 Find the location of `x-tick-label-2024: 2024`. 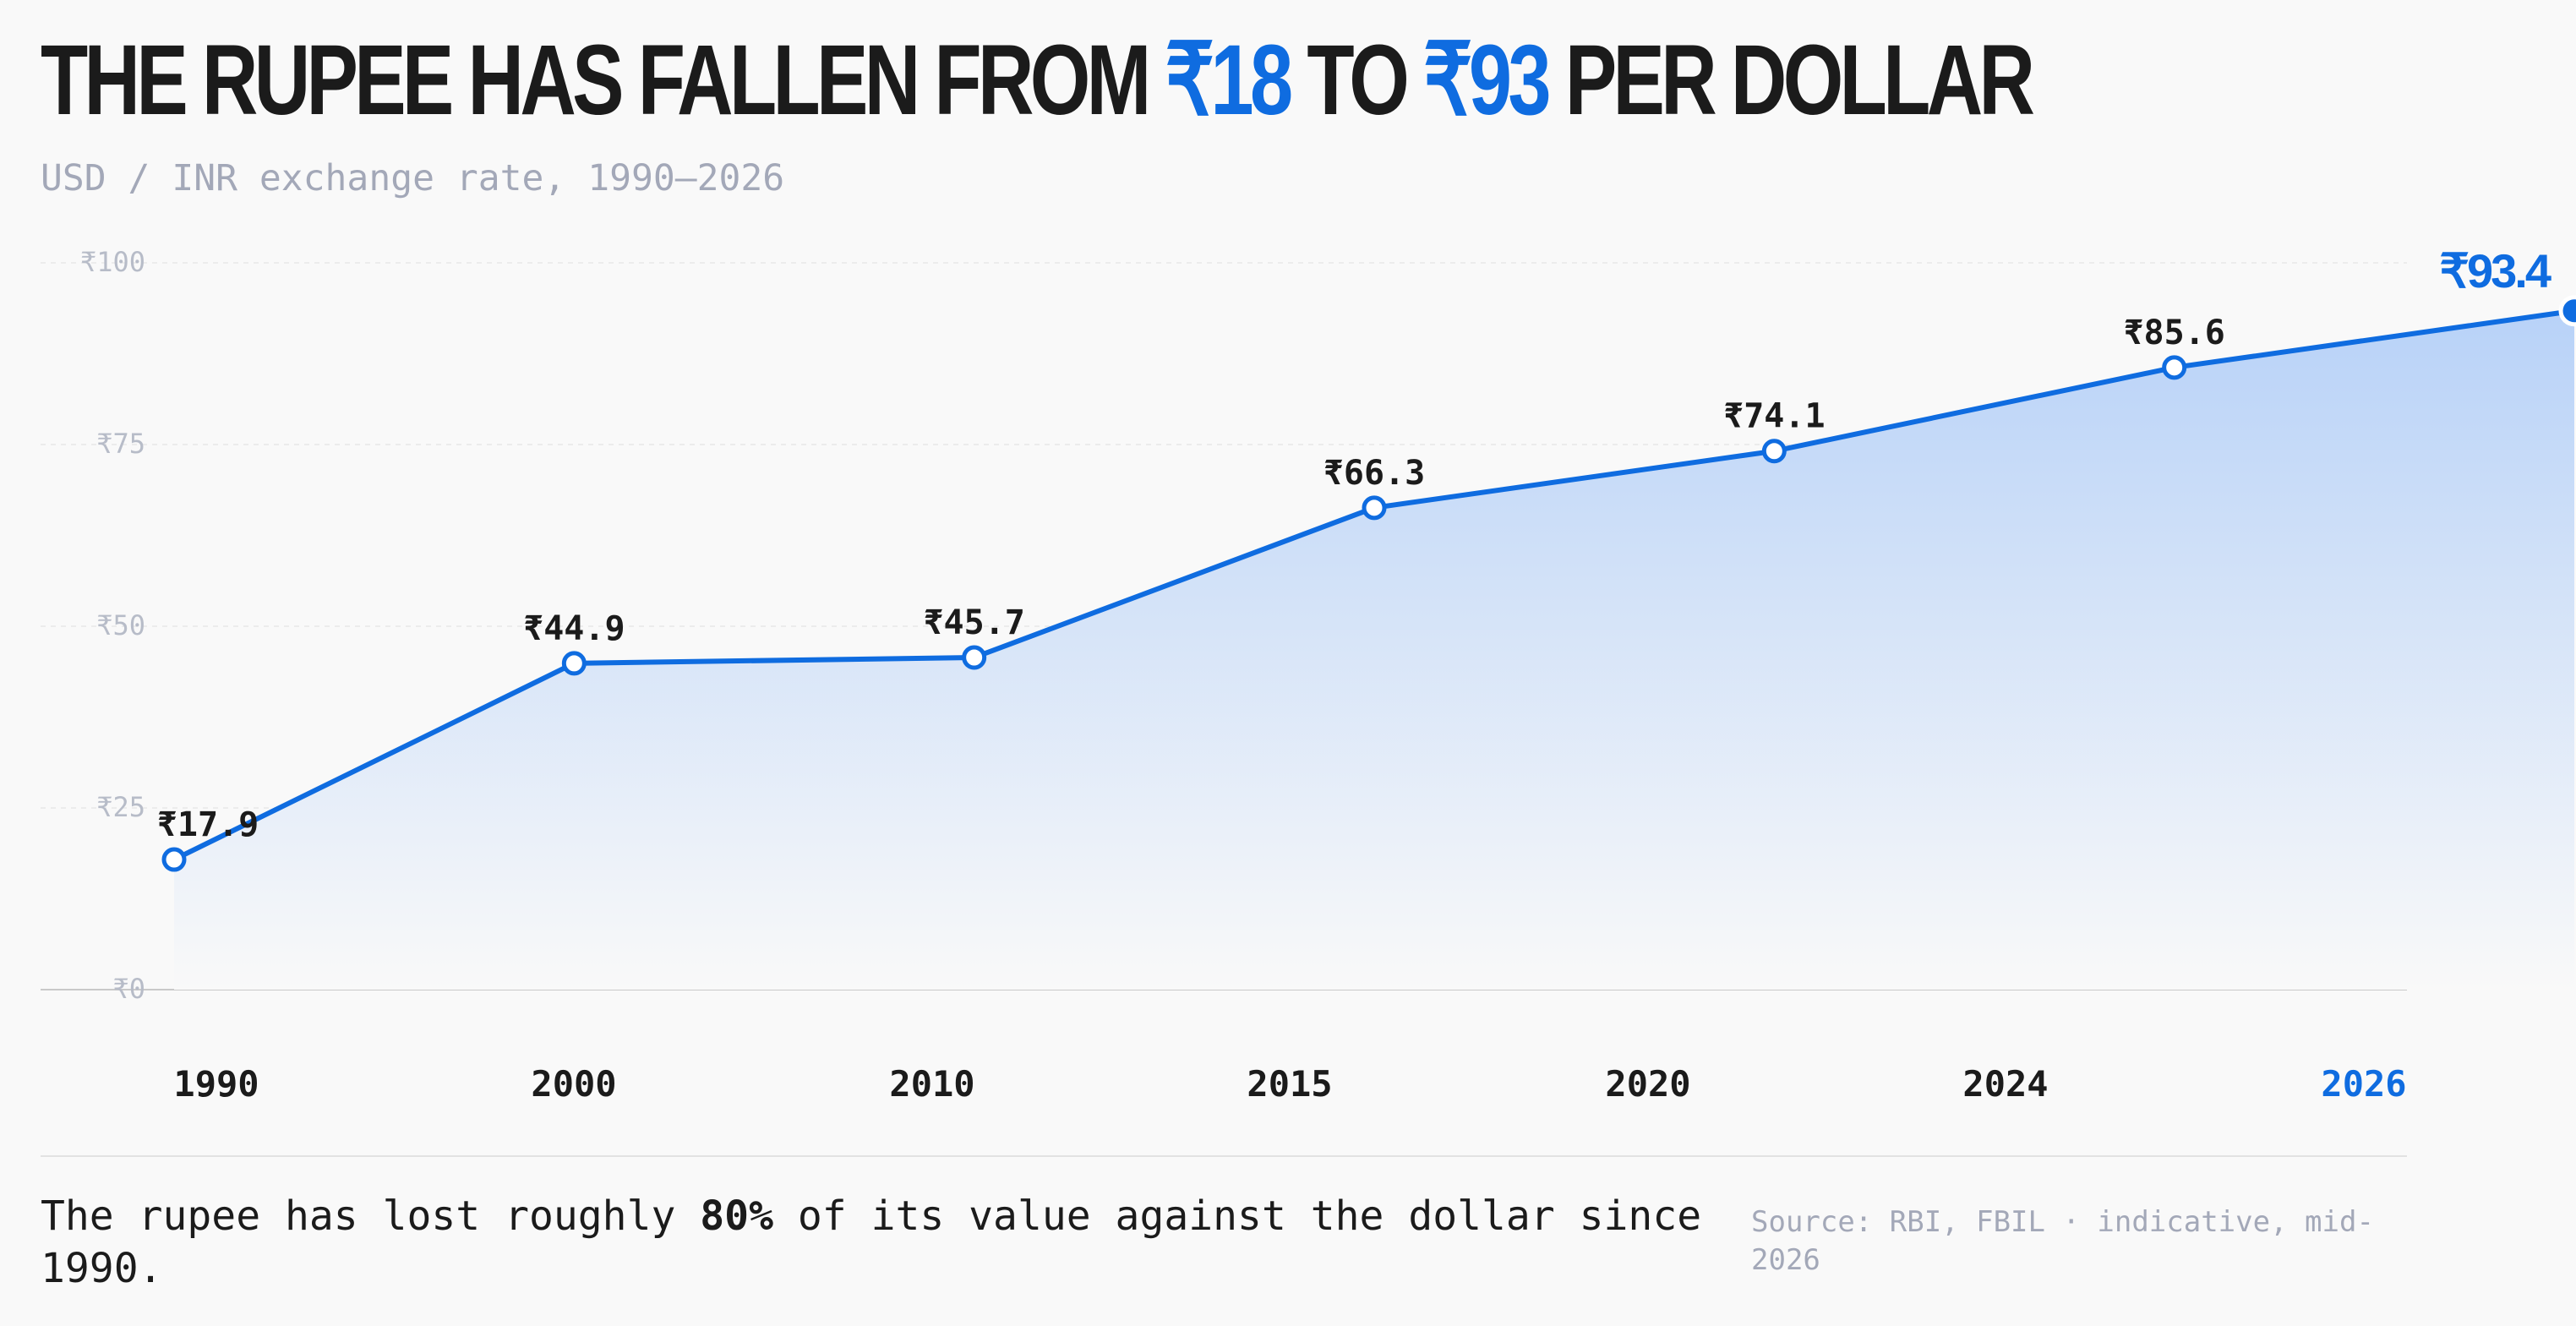

x-tick-label-2024: 2024 is located at coordinates (2005, 1084).